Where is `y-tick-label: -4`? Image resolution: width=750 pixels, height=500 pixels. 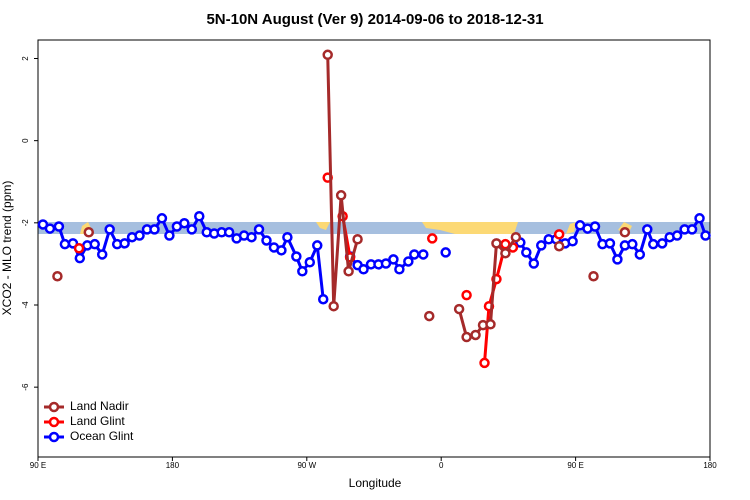 y-tick-label: -4 is located at coordinates (25, 305).